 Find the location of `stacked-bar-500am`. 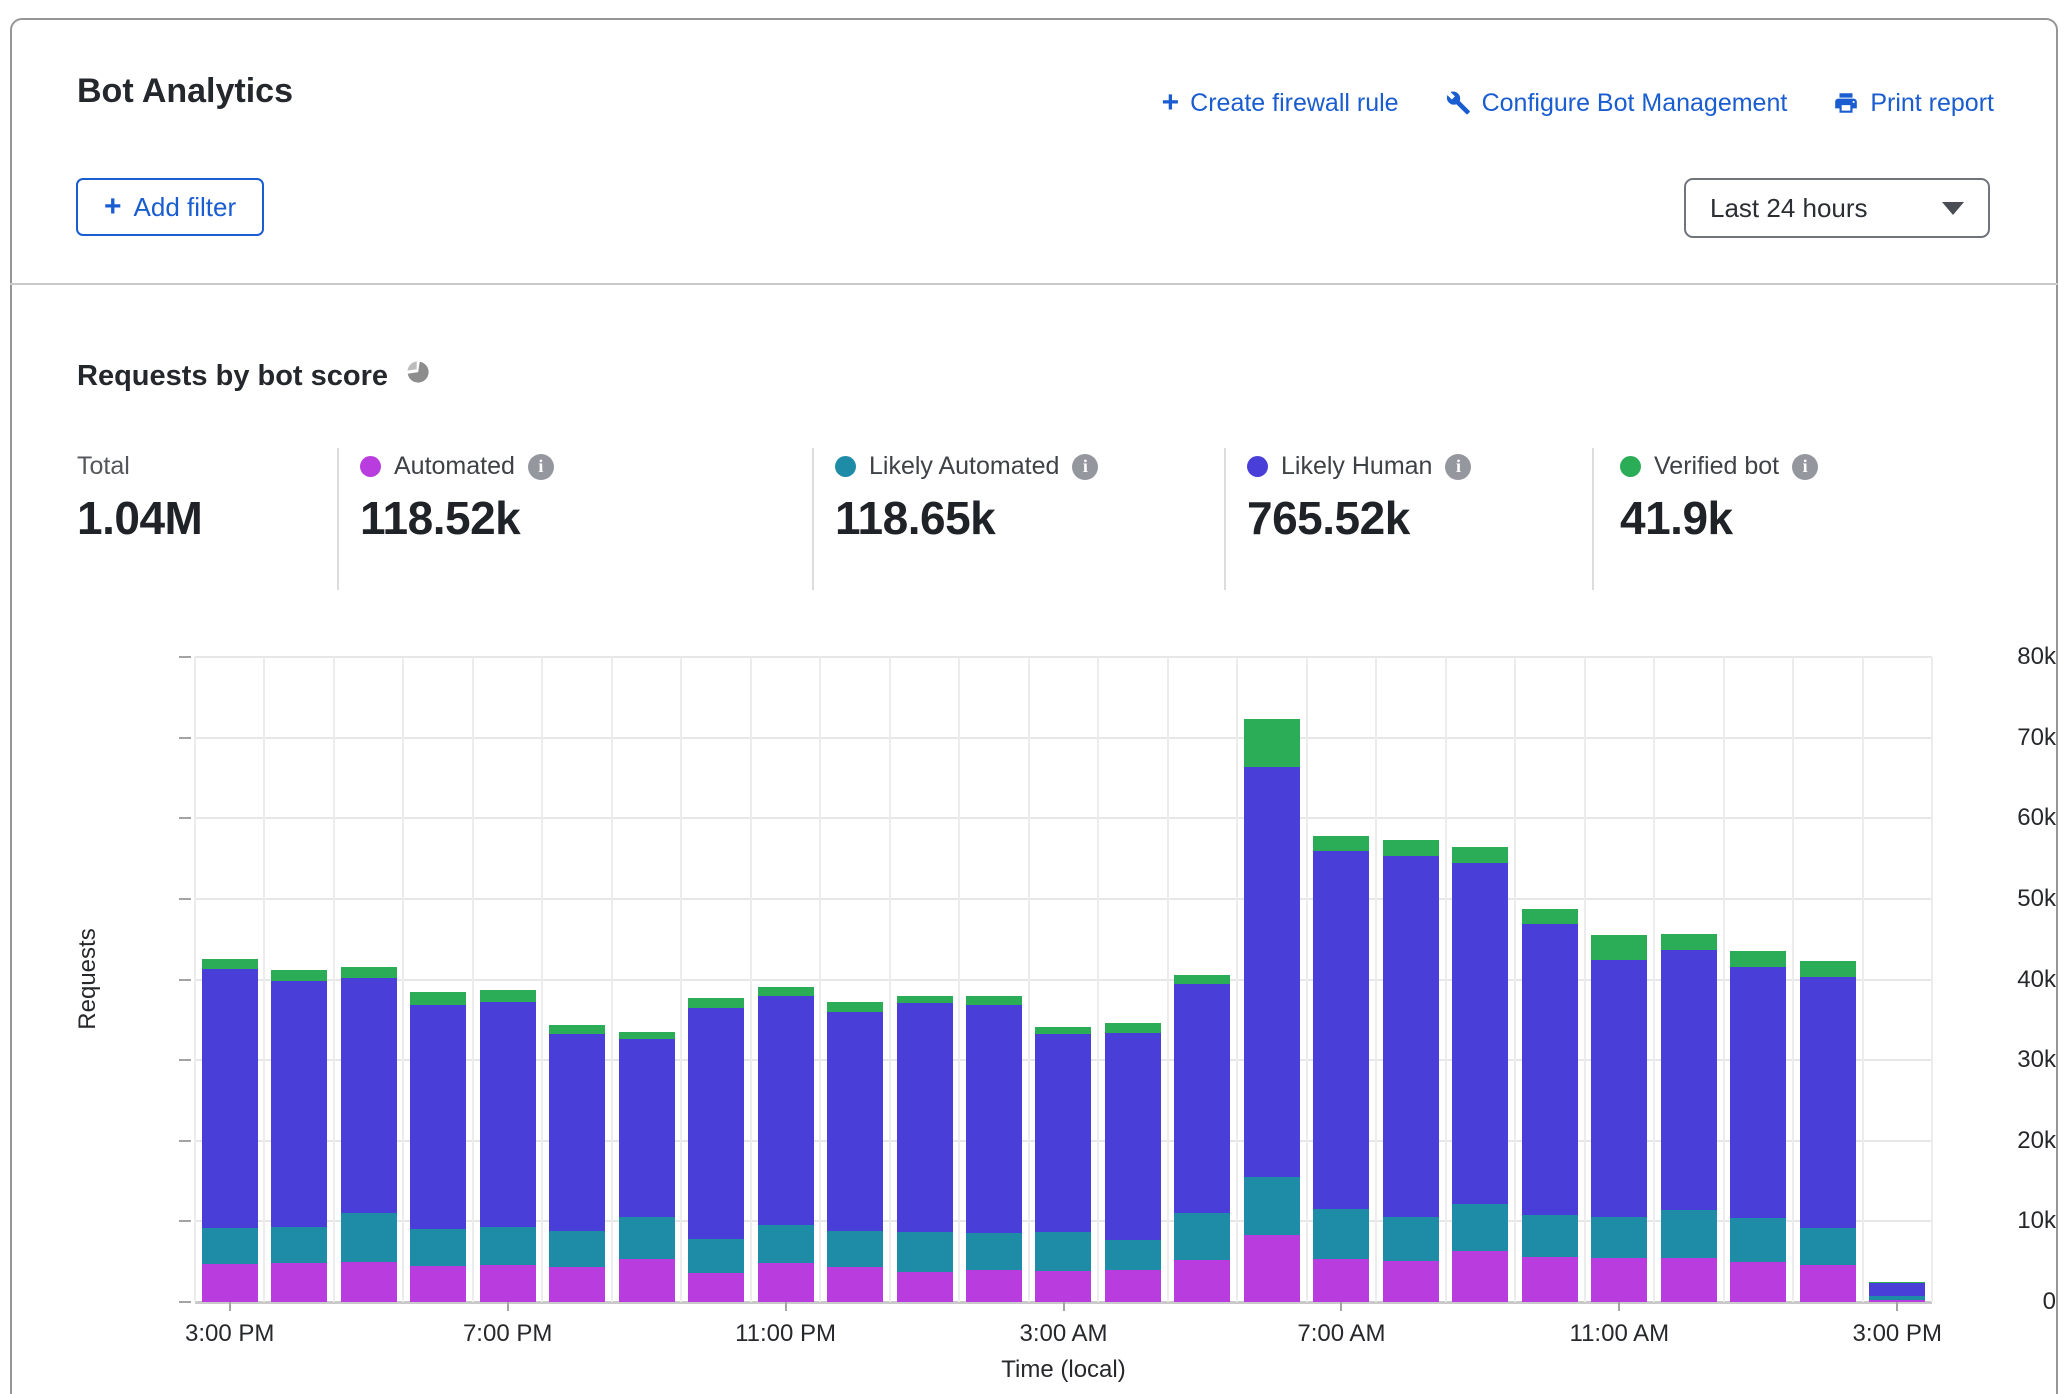

stacked-bar-500am is located at coordinates (1202, 1138).